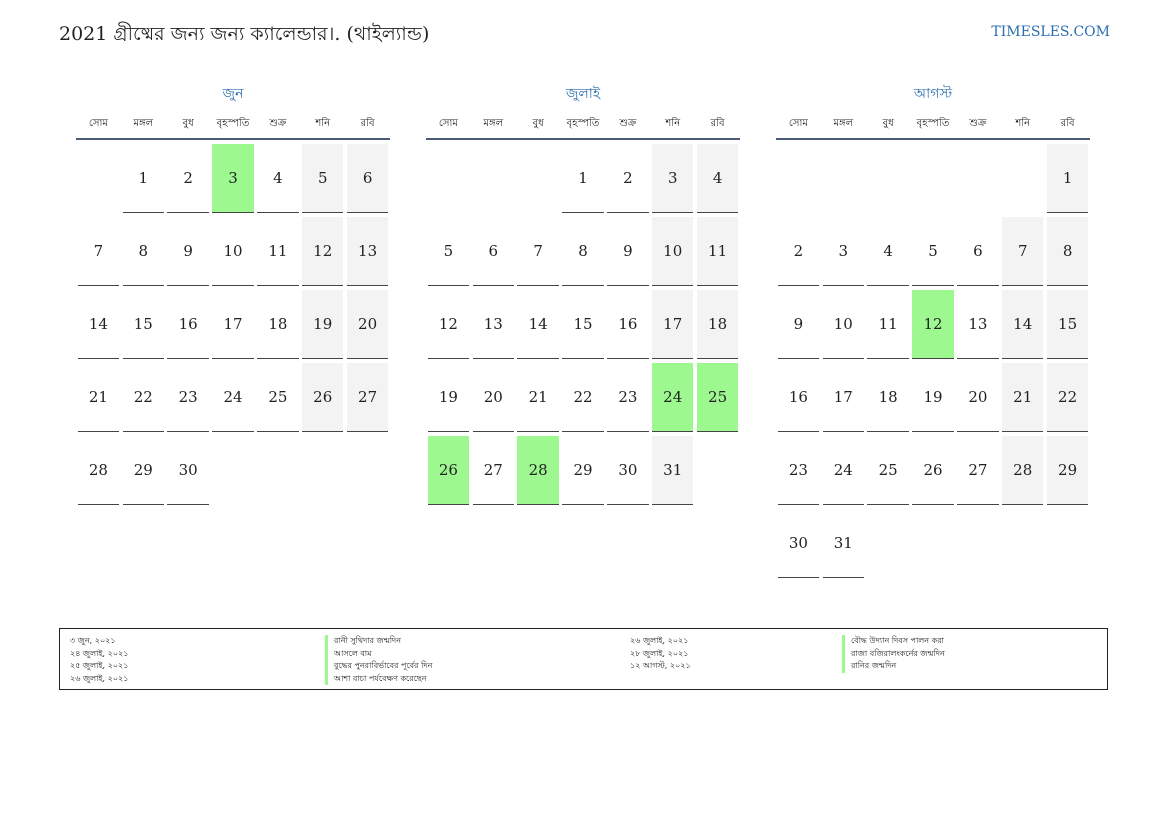 This screenshot has height=827, width=1169. I want to click on site-link: TIMESLES.COM, so click(1050, 32).